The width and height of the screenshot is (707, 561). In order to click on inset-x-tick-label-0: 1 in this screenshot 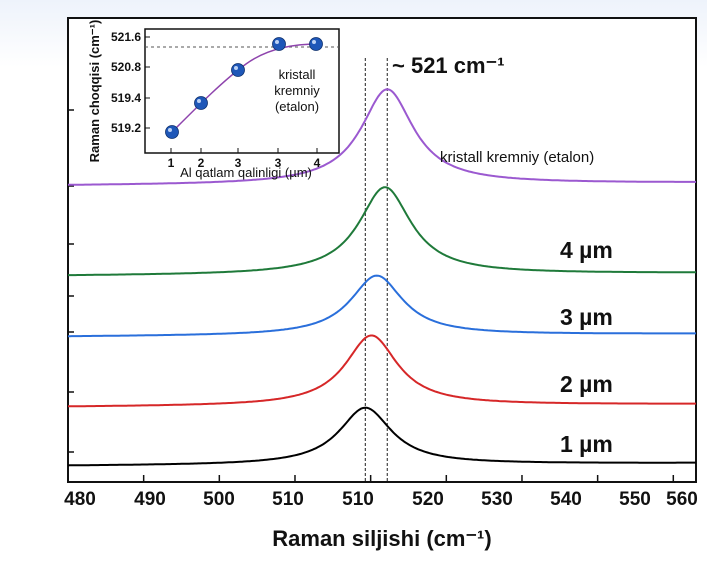, I will do `click(171, 163)`.